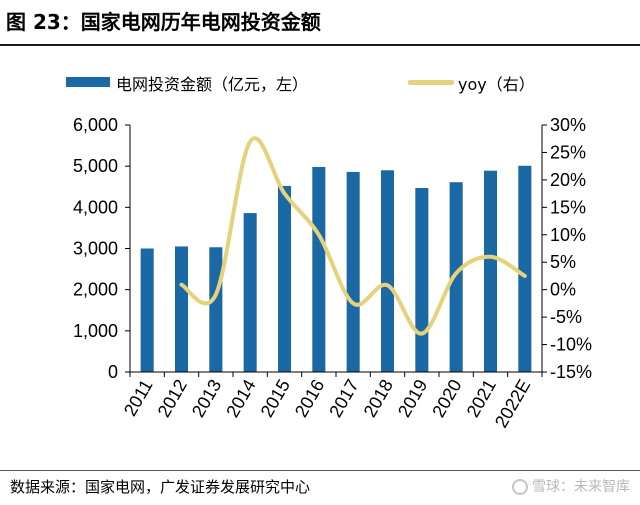 The width and height of the screenshot is (640, 505). I want to click on left-tick-label: 3,000, so click(95, 249).